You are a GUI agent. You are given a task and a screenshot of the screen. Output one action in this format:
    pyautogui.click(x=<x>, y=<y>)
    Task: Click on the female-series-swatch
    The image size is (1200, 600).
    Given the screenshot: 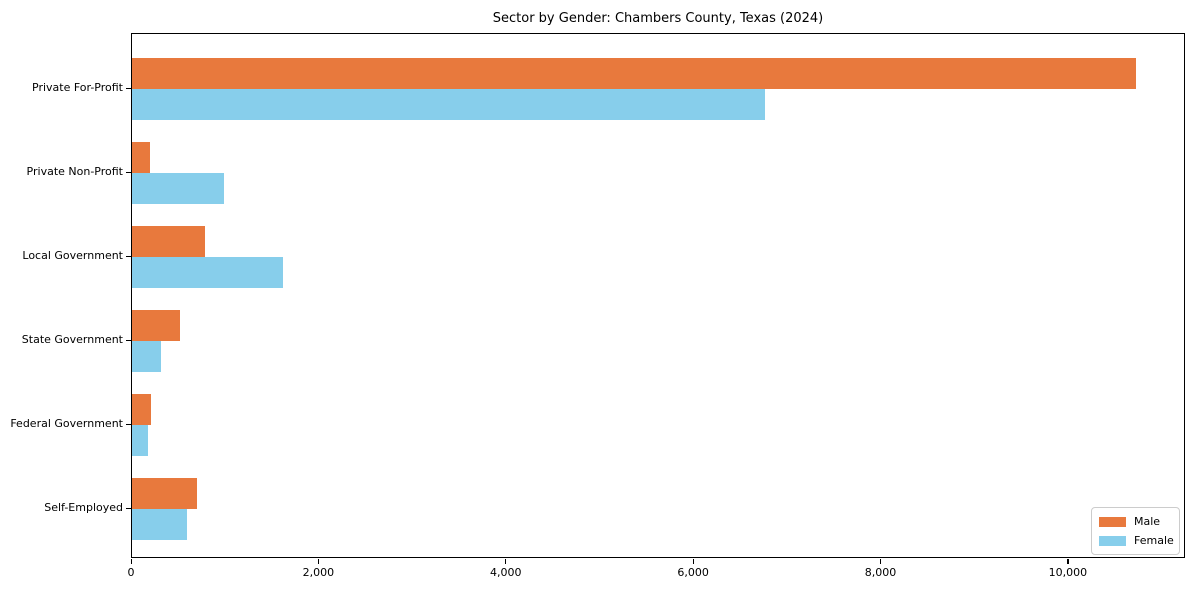 What is the action you would take?
    pyautogui.click(x=1112, y=540)
    